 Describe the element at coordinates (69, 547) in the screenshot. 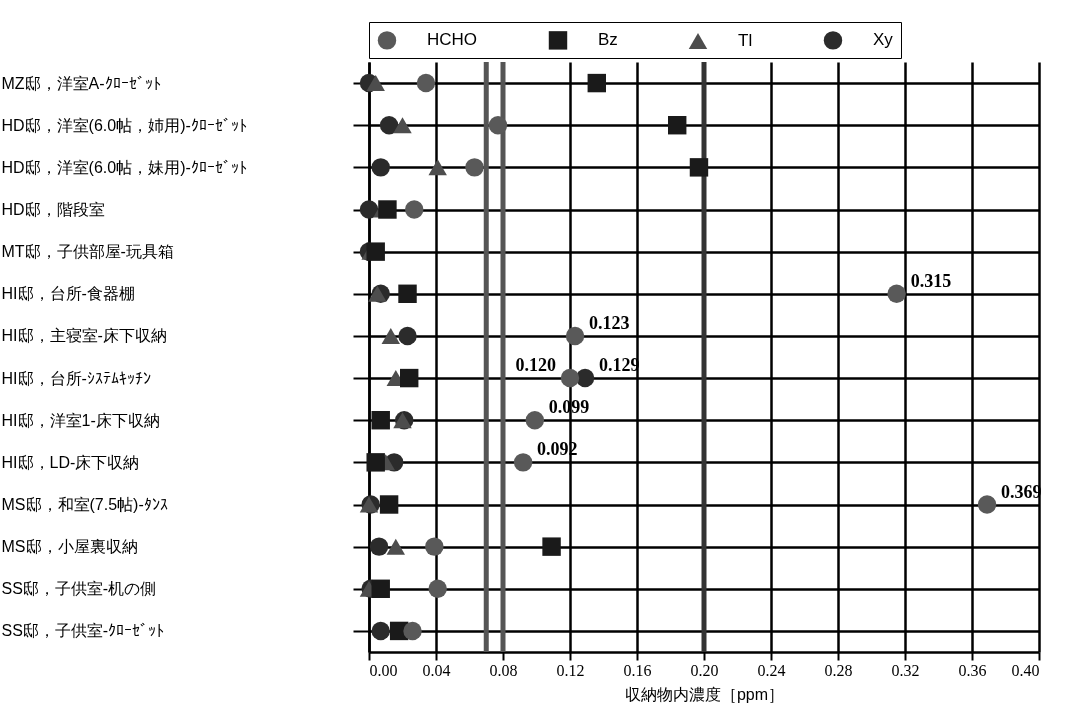

I see `y-tick-label: MS邸，小屋裏収納` at that location.